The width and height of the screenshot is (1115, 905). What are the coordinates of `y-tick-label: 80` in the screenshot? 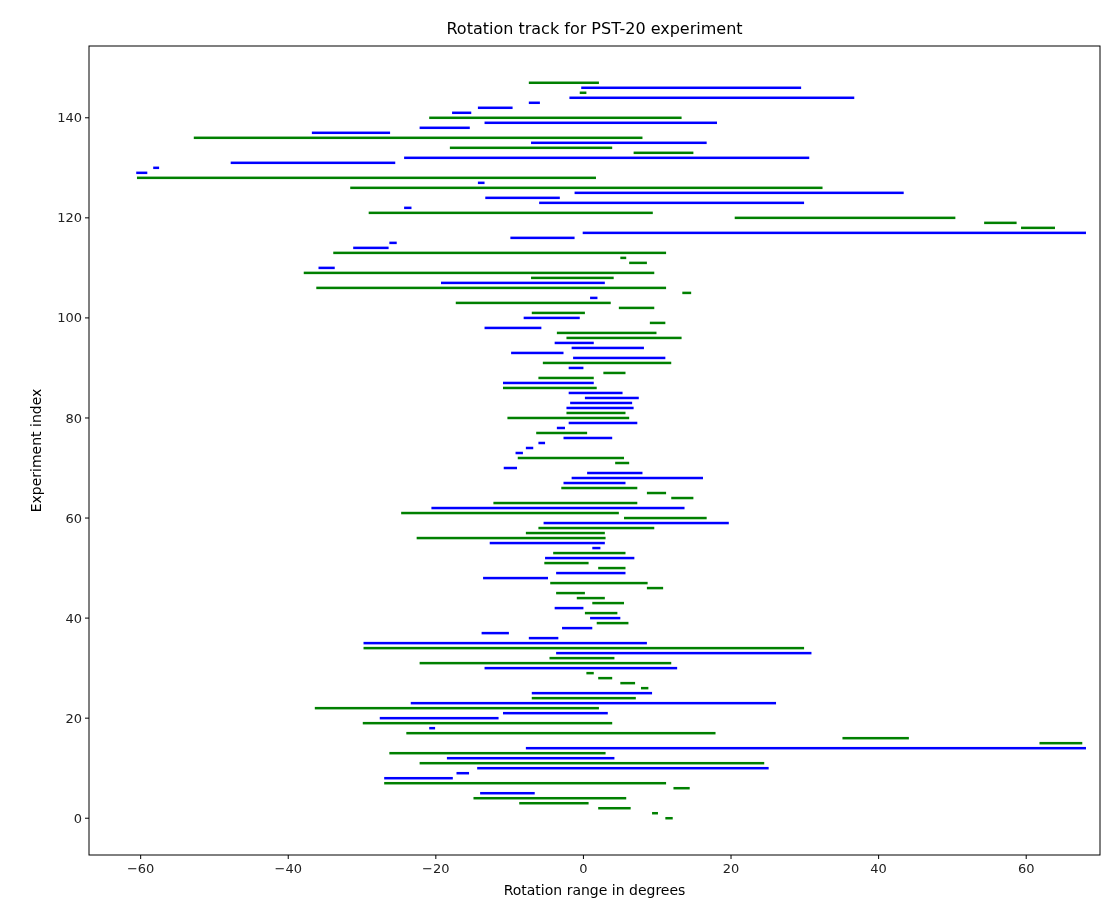 It's located at (73, 418).